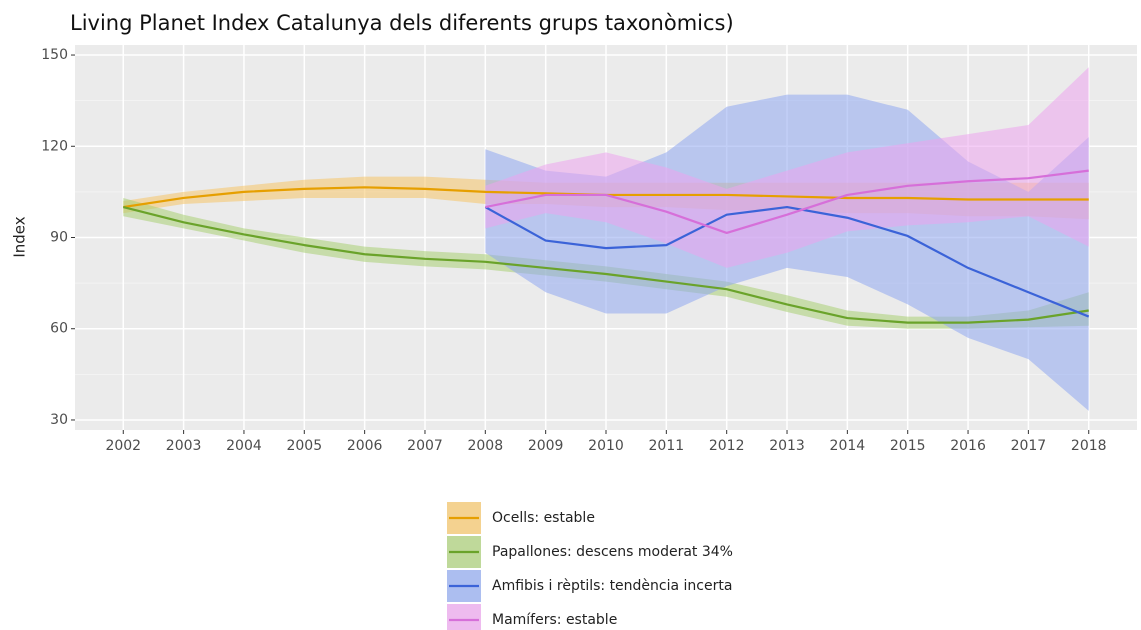 This screenshot has height=630, width=1141. Describe the element at coordinates (554, 620) in the screenshot. I see `legend-label: Mamífers: estable` at that location.